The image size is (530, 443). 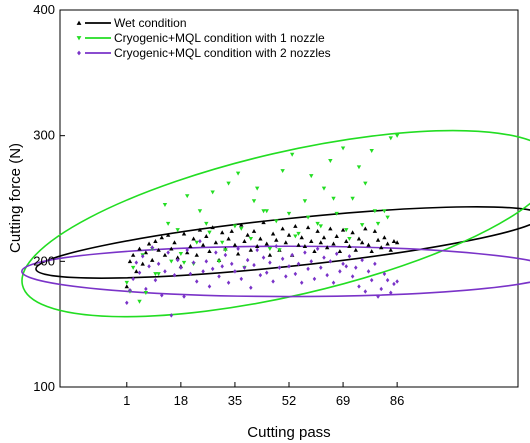 I want to click on x-tick-label: 52, so click(x=289, y=400).